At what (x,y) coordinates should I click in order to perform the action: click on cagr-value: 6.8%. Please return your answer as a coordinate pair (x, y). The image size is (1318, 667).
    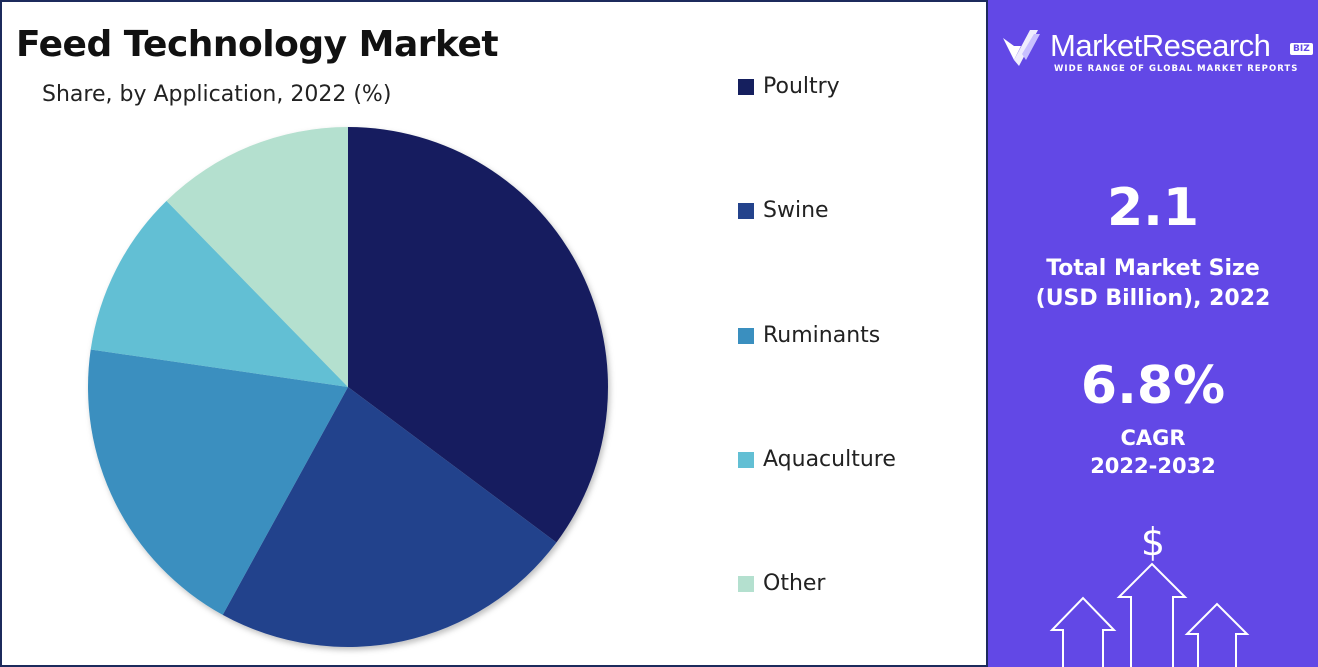
    Looking at the image, I should click on (1153, 386).